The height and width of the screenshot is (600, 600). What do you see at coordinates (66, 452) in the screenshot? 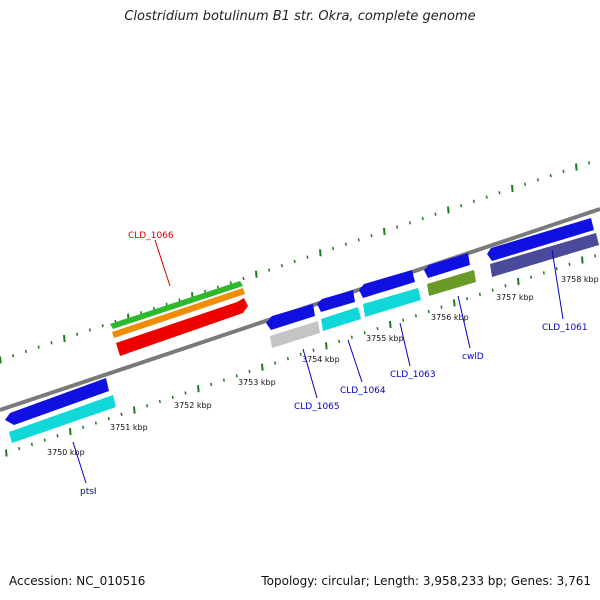
I see `kbp-label: 3750 kbp` at bounding box center [66, 452].